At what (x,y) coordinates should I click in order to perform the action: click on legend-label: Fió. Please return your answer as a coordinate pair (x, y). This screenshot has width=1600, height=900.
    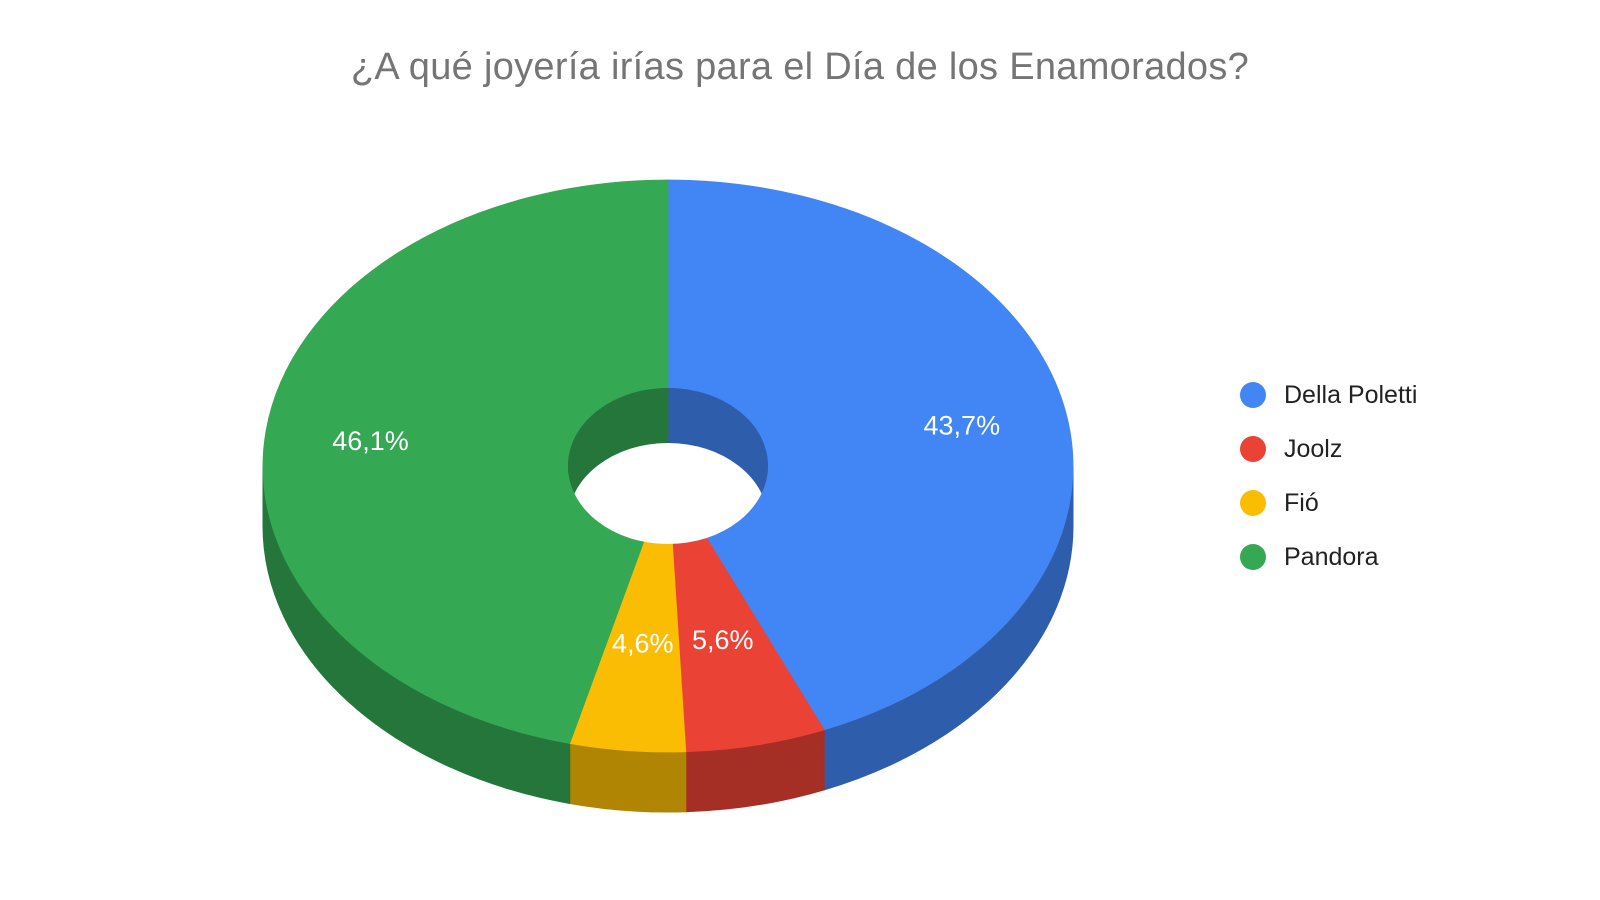
    Looking at the image, I should click on (1301, 502).